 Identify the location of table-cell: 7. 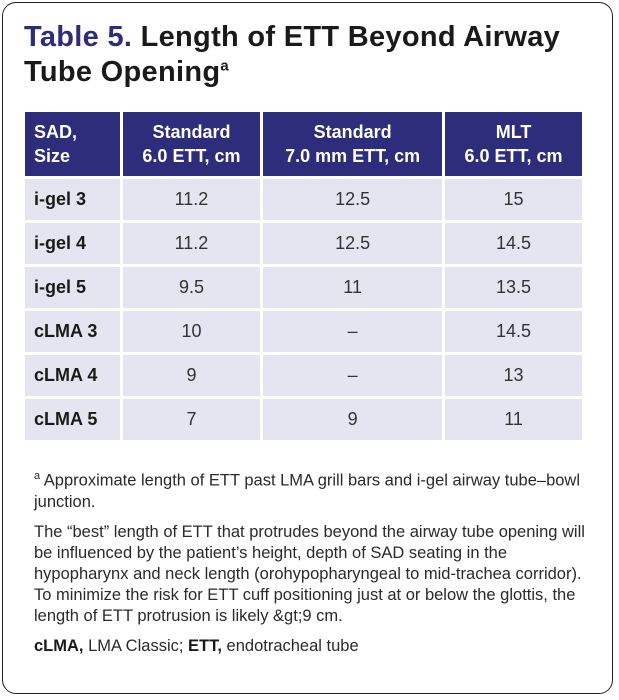
(191, 419).